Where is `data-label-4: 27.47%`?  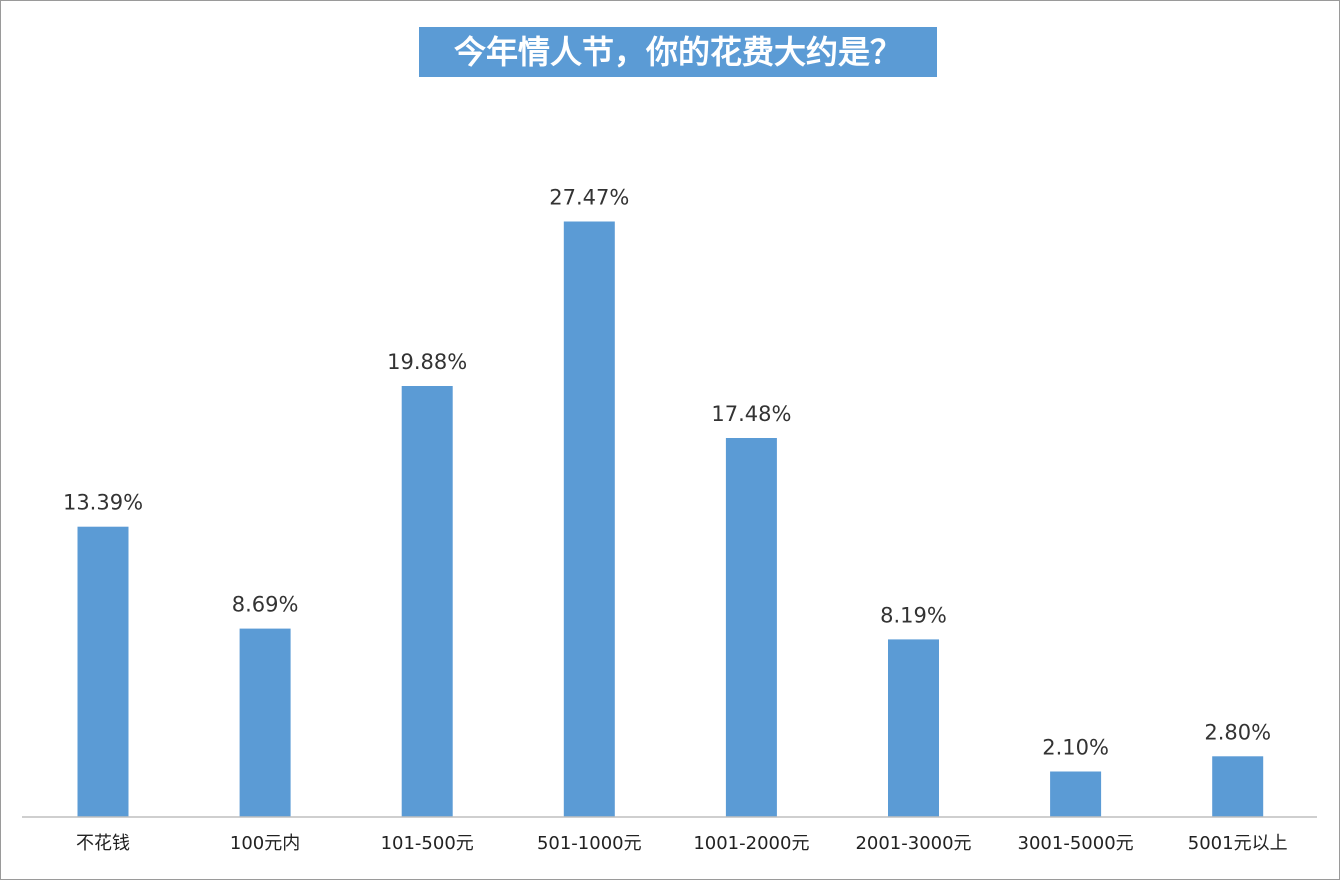
data-label-4: 27.47% is located at coordinates (589, 198).